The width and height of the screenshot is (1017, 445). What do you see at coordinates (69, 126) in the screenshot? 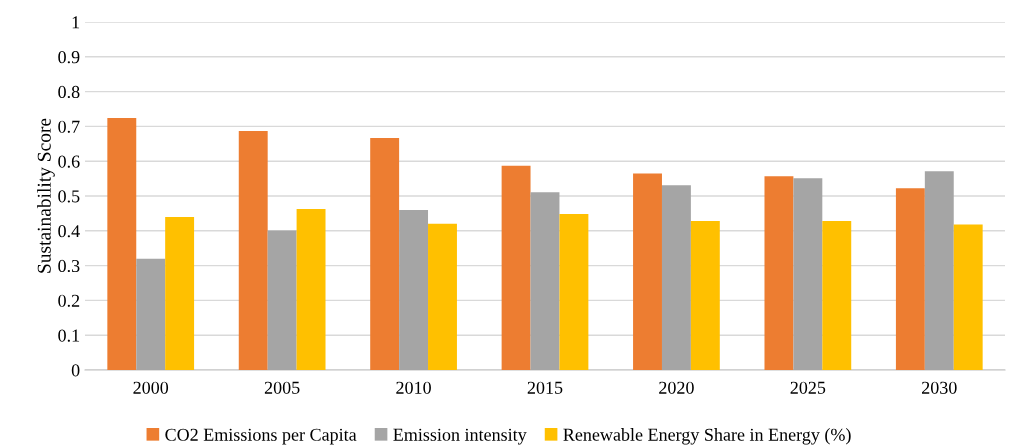
I see `y-tick-label: 0.7` at bounding box center [69, 126].